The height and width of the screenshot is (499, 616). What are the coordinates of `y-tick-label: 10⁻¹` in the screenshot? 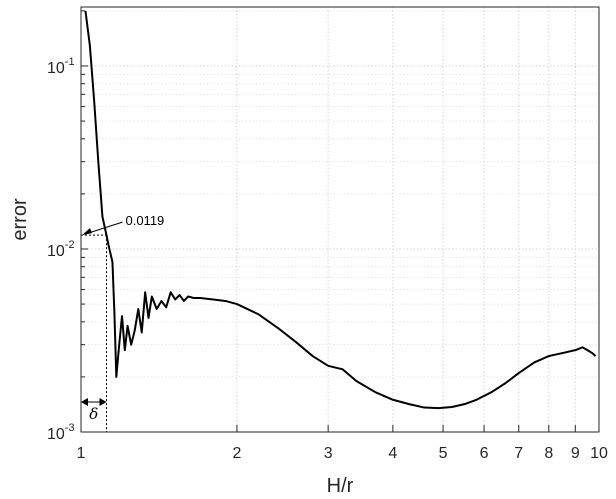 It's located at (61, 66).